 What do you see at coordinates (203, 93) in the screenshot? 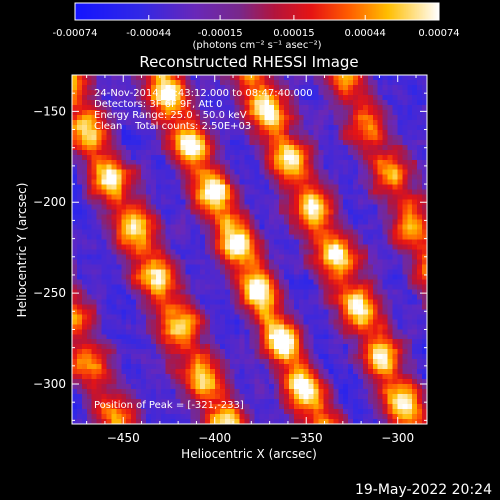
I see `info-time-range: 24-Nov-2014 08:43:12.000 to 08:47:40.000` at bounding box center [203, 93].